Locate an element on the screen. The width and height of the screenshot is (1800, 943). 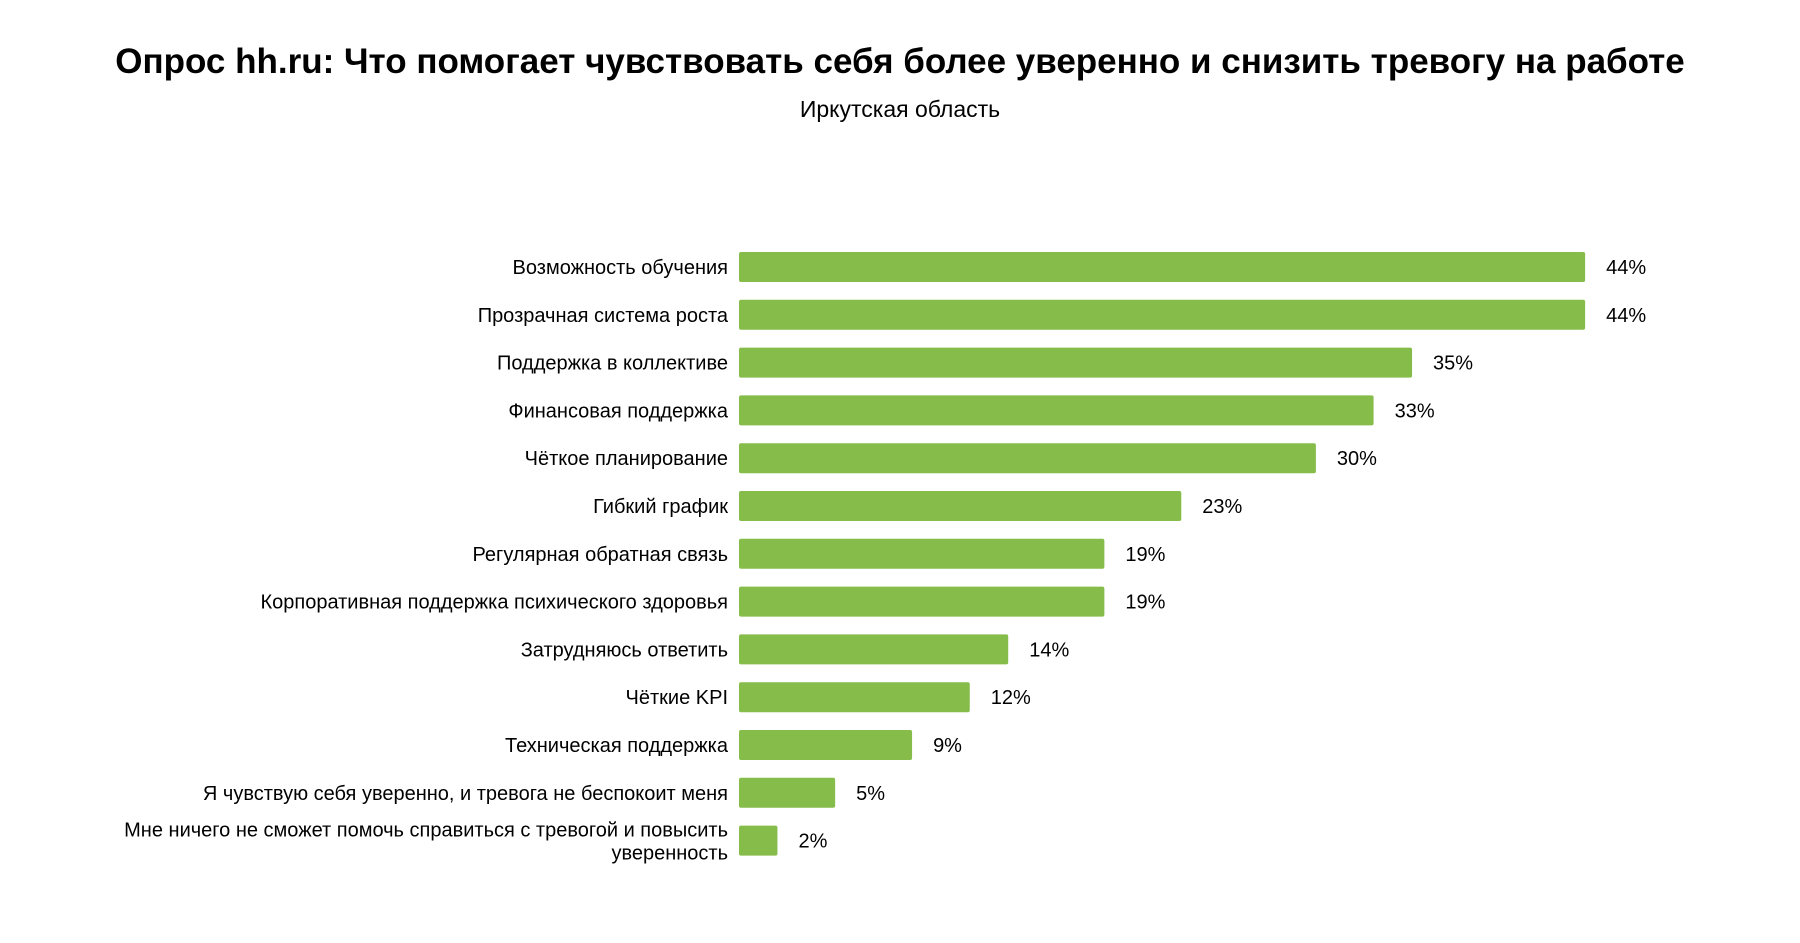
chart-subtitle: Иркутская область is located at coordinates (900, 109).